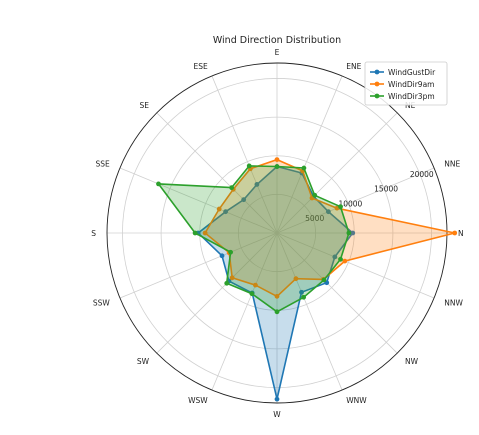 This screenshot has height=435, width=479. Describe the element at coordinates (102, 302) in the screenshot. I see `tick-label-ssw: SSW` at that location.